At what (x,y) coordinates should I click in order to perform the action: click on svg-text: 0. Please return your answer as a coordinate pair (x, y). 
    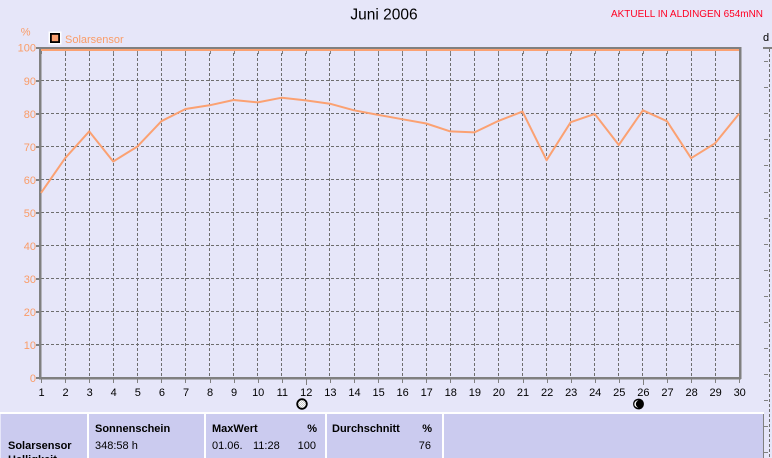
    Looking at the image, I should click on (33, 379).